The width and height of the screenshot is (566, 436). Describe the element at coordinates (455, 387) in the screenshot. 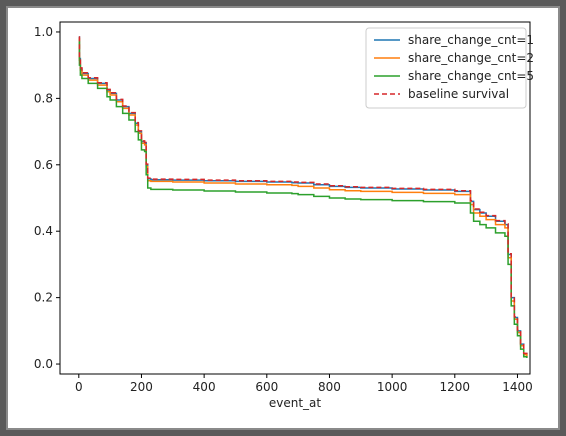

I see `x-tick-label: 1200` at that location.